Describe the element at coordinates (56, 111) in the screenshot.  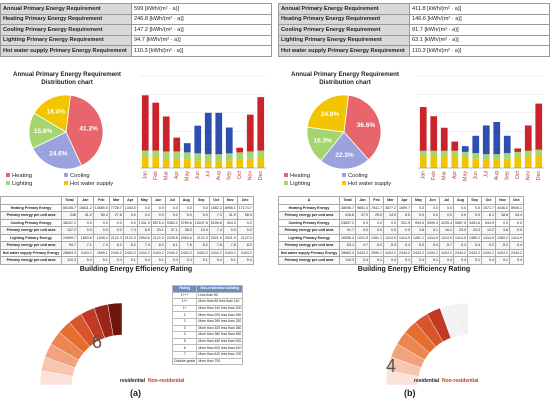
I see `pie-slice-label: 18.4%` at that location.